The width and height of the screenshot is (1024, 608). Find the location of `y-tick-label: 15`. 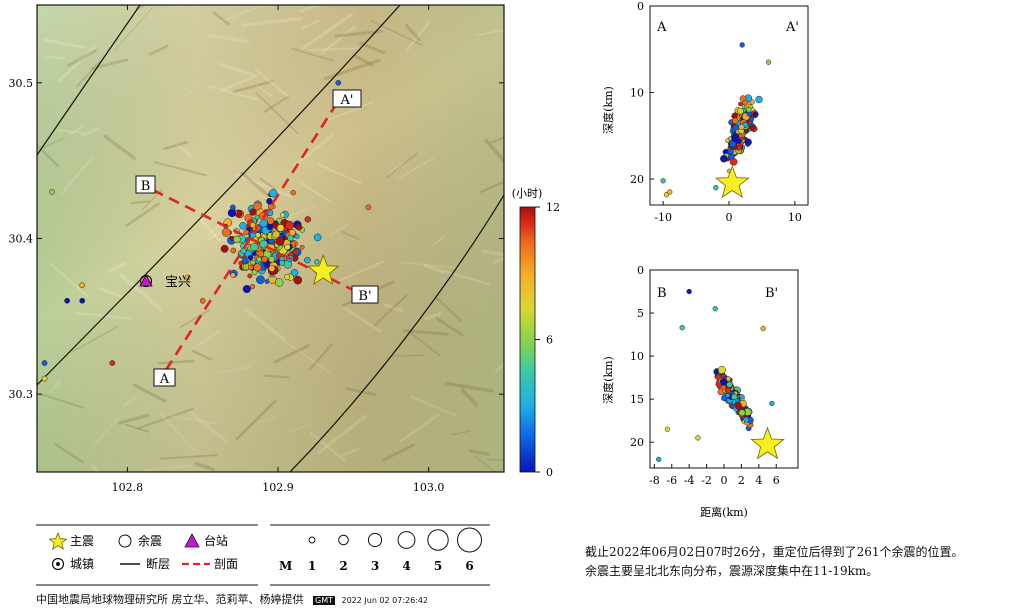

y-tick-label: 15 is located at coordinates (637, 399).